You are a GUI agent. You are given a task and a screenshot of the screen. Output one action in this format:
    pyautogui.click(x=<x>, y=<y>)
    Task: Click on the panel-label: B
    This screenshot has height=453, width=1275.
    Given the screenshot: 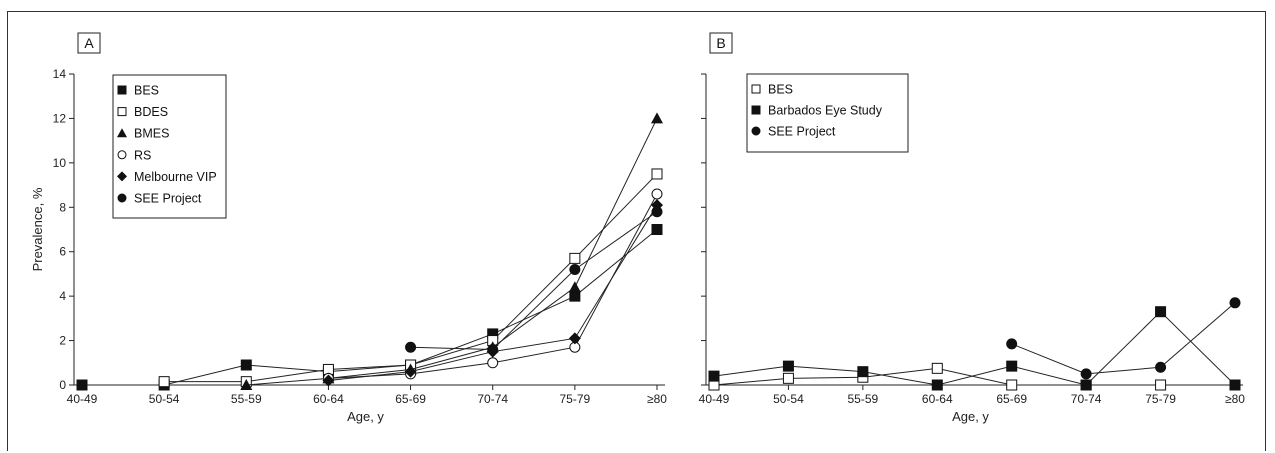 What is the action you would take?
    pyautogui.click(x=720, y=43)
    